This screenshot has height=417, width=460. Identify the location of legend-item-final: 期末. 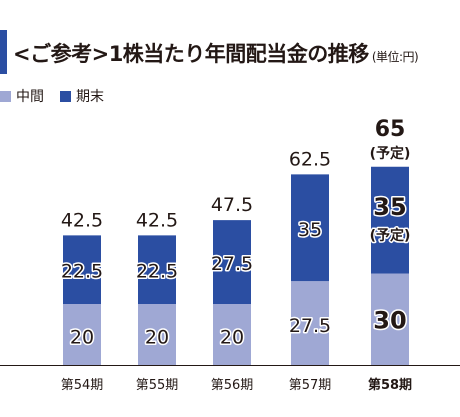
(82, 96).